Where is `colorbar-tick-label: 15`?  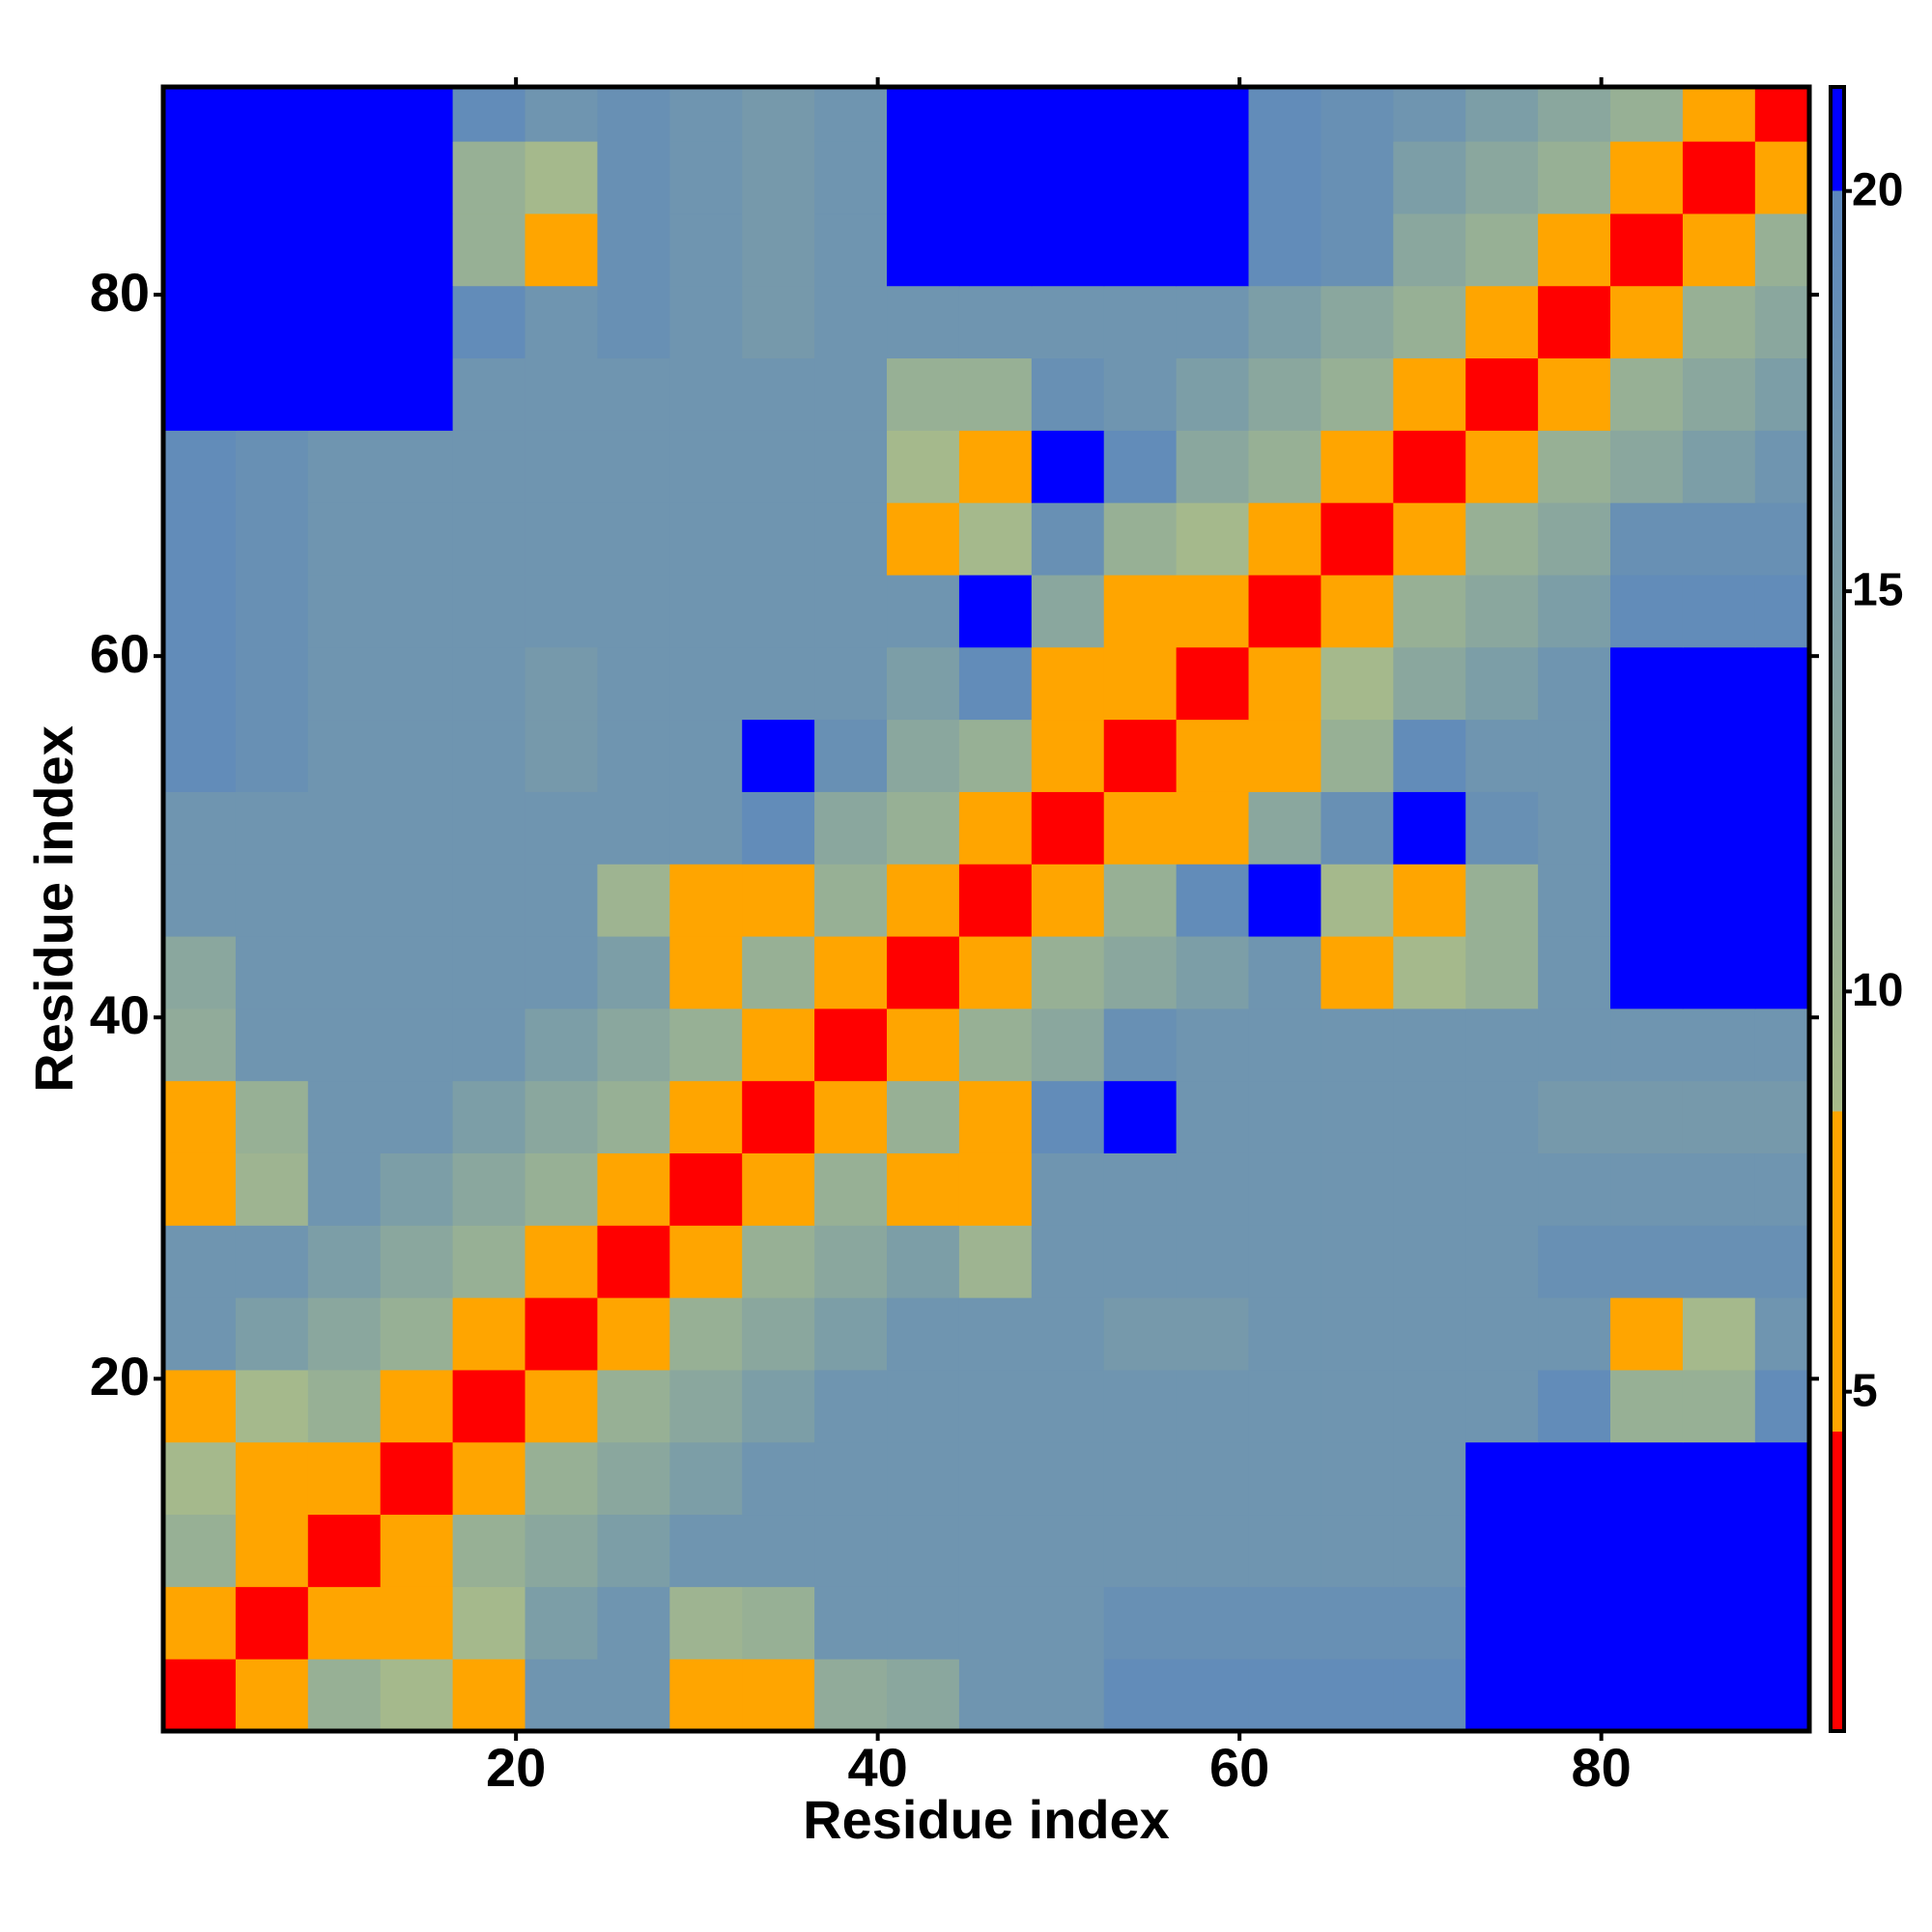 colorbar-tick-label: 15 is located at coordinates (1877, 590).